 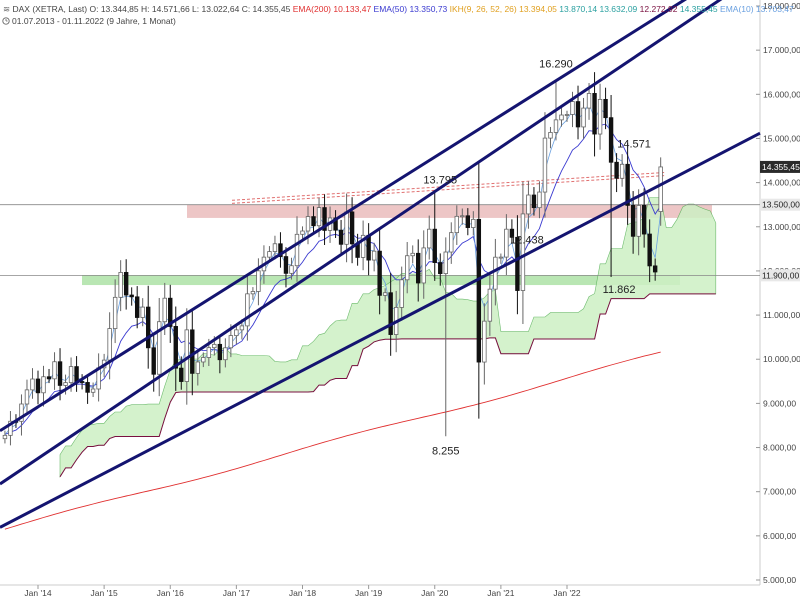 I want to click on header-item: EMA(200), so click(x=313, y=9).